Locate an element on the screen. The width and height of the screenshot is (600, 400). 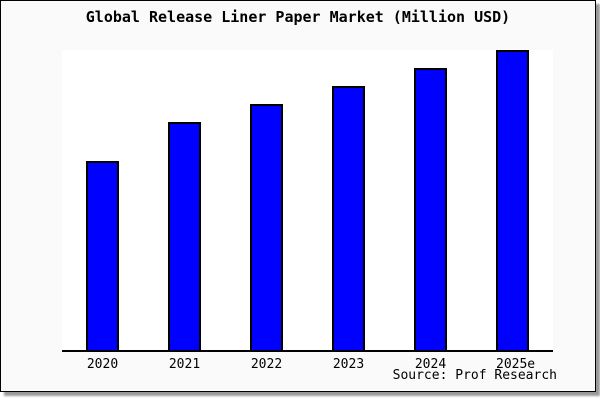
bar-2020 is located at coordinates (102, 255).